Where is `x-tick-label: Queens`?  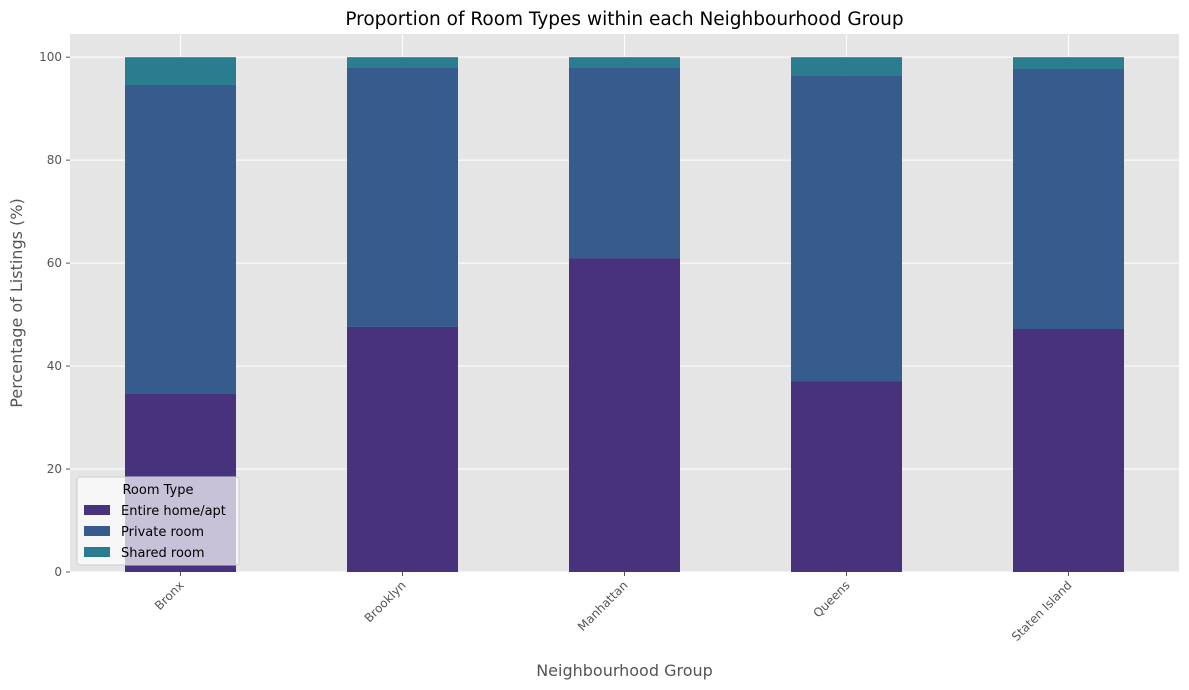 x-tick-label: Queens is located at coordinates (831, 599).